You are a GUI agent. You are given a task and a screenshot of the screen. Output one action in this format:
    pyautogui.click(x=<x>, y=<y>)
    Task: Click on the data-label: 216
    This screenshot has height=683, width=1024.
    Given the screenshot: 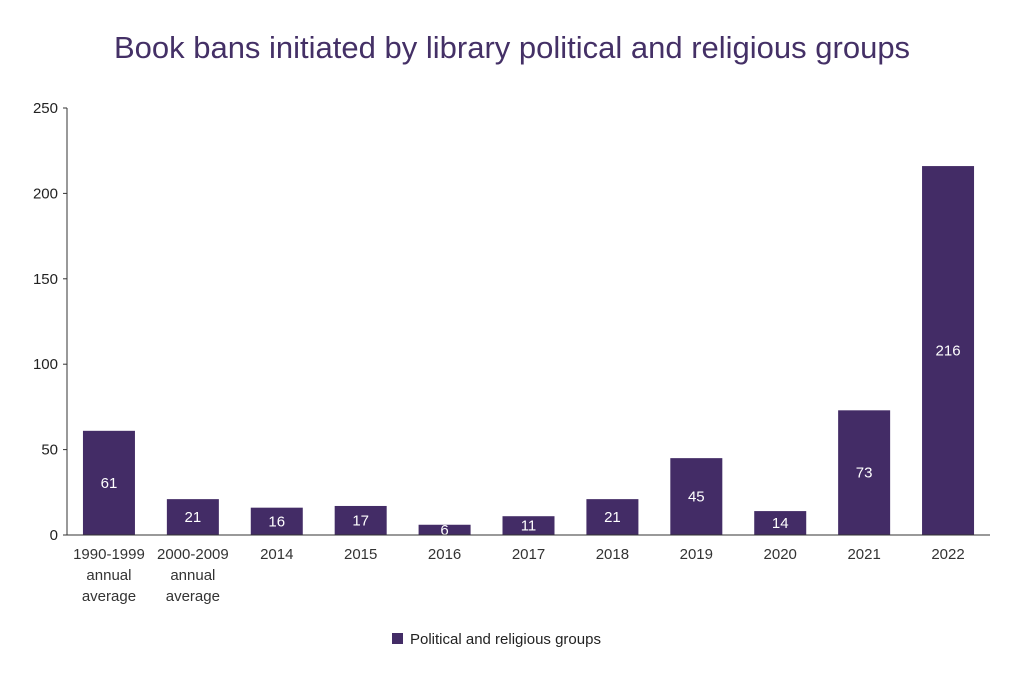 What is the action you would take?
    pyautogui.click(x=948, y=351)
    